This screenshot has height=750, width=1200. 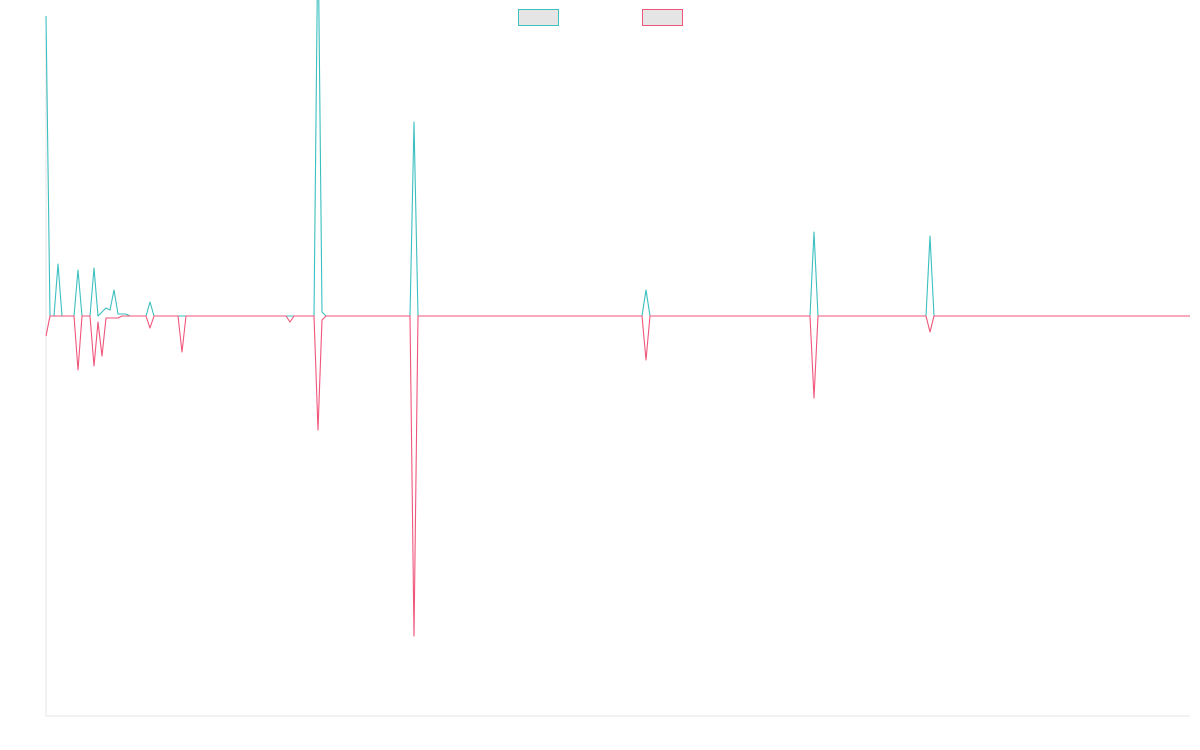 What do you see at coordinates (600, 17) in the screenshot?
I see `legend` at bounding box center [600, 17].